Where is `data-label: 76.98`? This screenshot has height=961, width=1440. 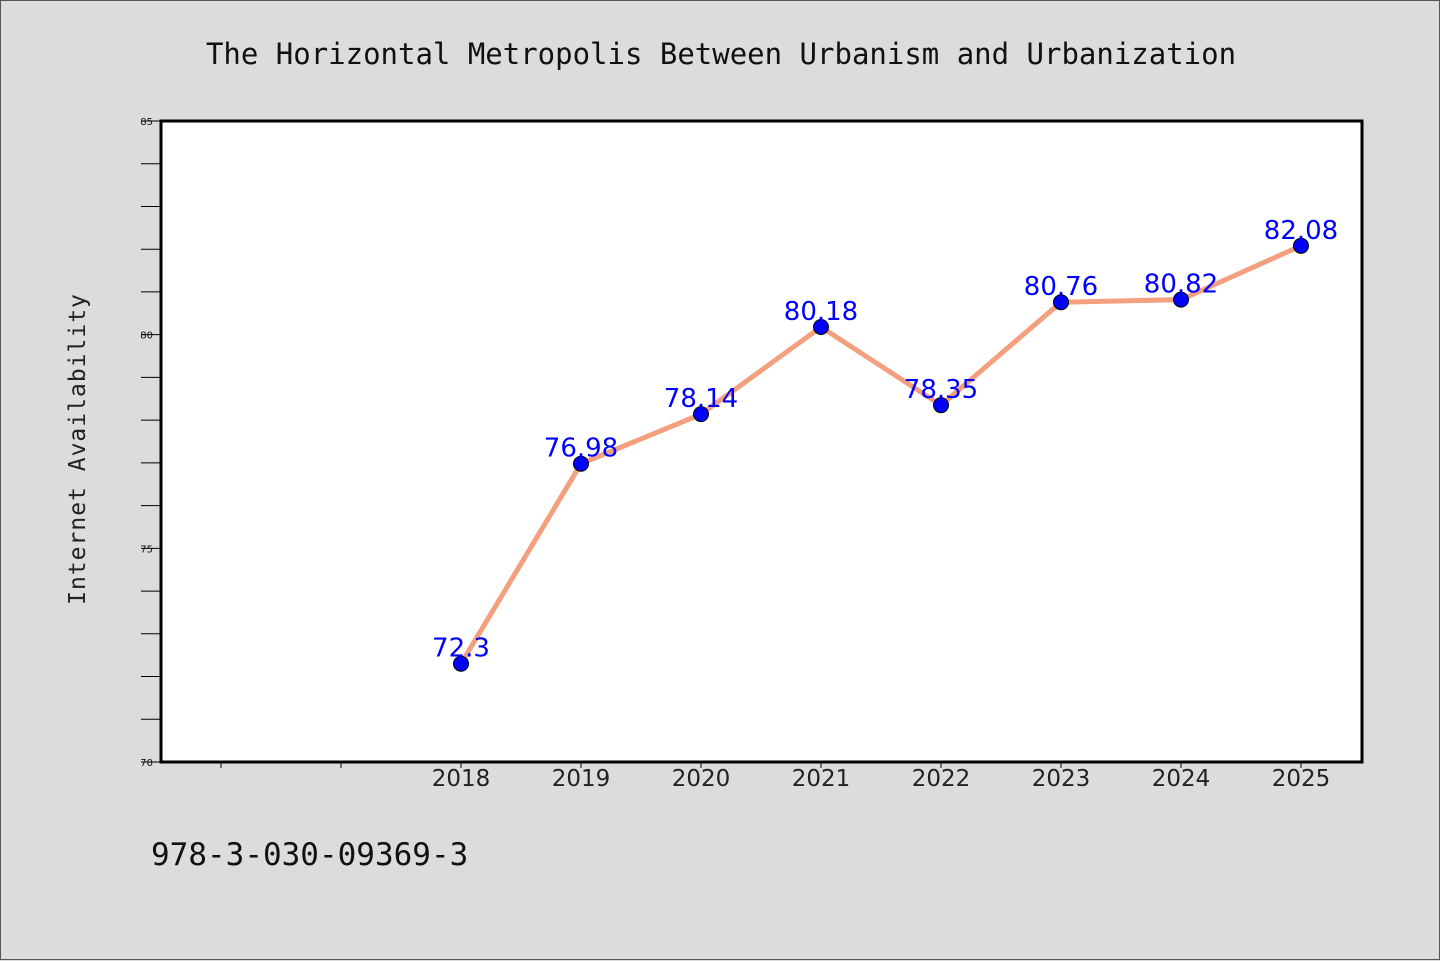
data-label: 76.98 is located at coordinates (581, 449).